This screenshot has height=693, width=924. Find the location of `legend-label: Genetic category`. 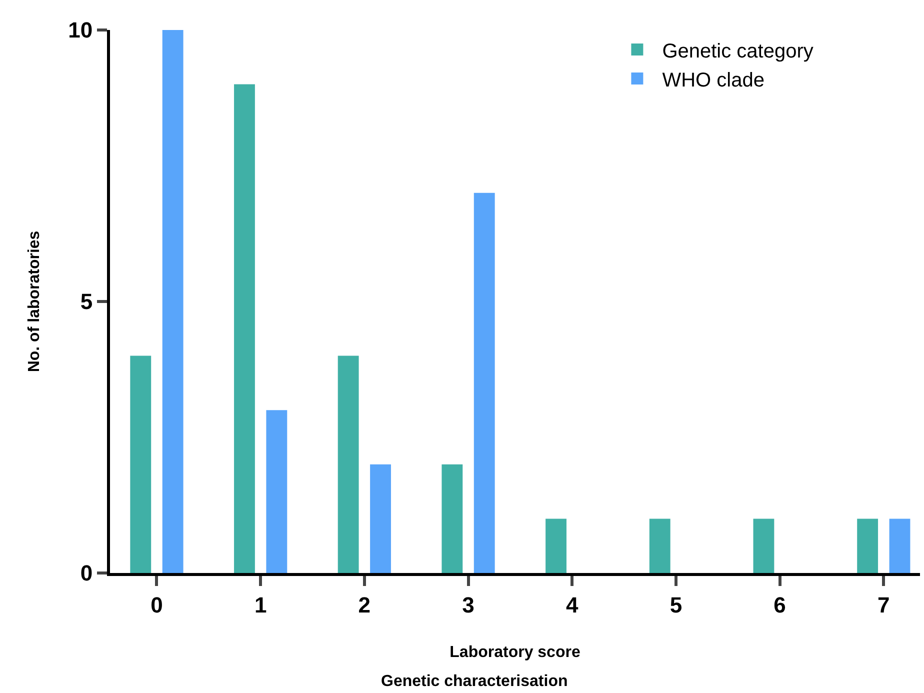

legend-label: Genetic category is located at coordinates (738, 51).